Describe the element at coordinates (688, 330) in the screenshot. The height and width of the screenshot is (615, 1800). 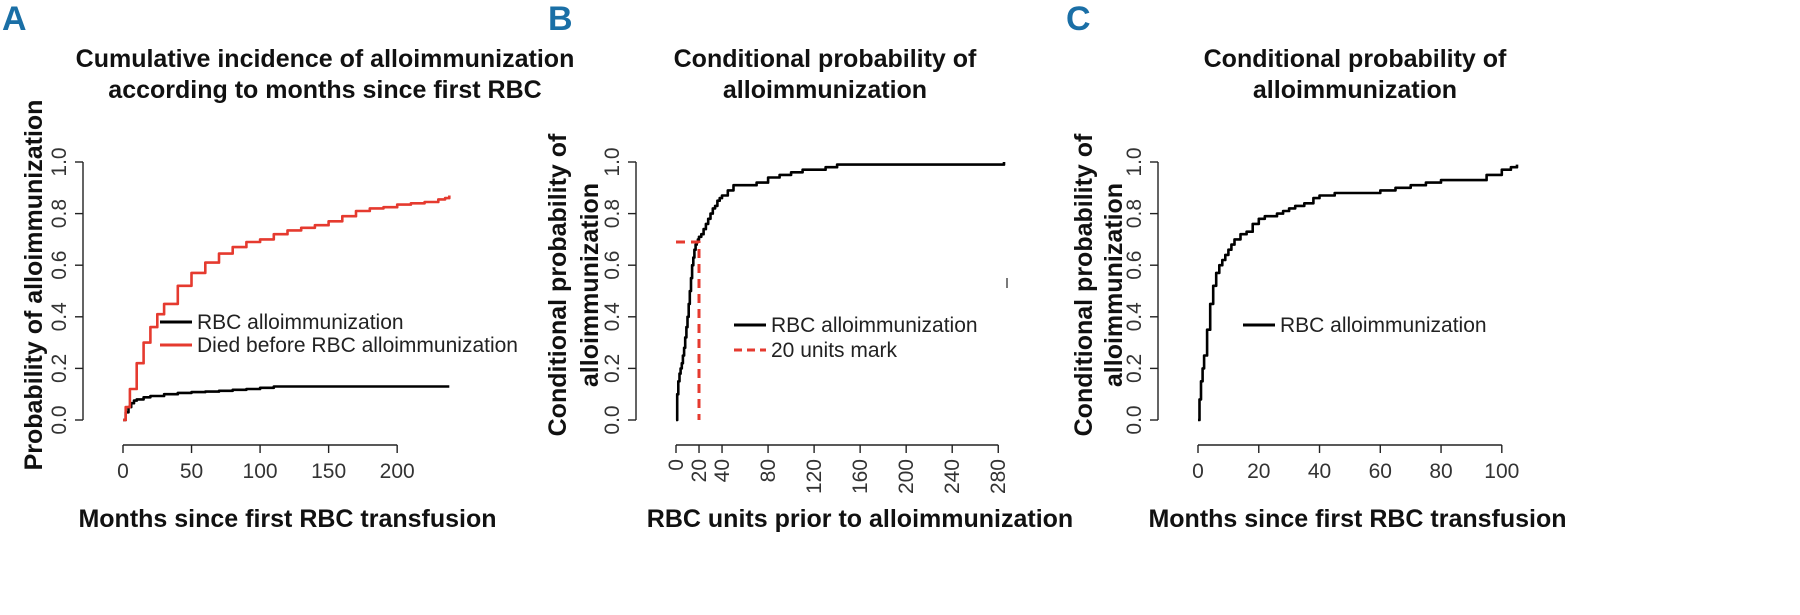
I see `series-20-units-mark` at that location.